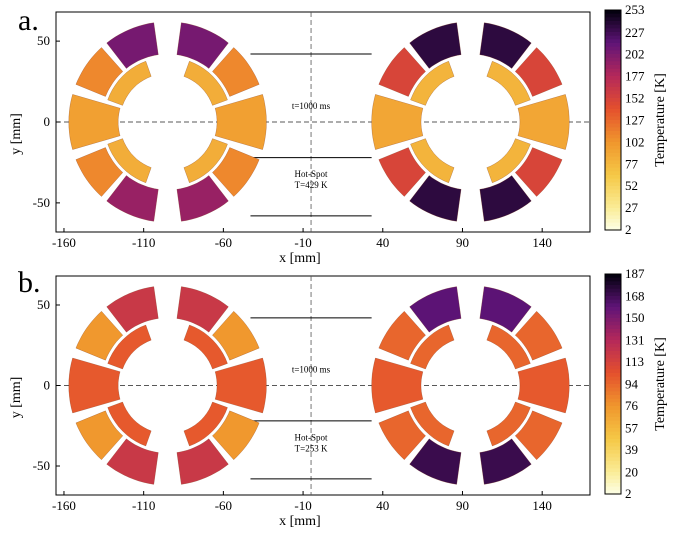 This screenshot has height=536, width=673. What do you see at coordinates (300, 521) in the screenshot?
I see `x-axis-label: x [mm]` at bounding box center [300, 521].